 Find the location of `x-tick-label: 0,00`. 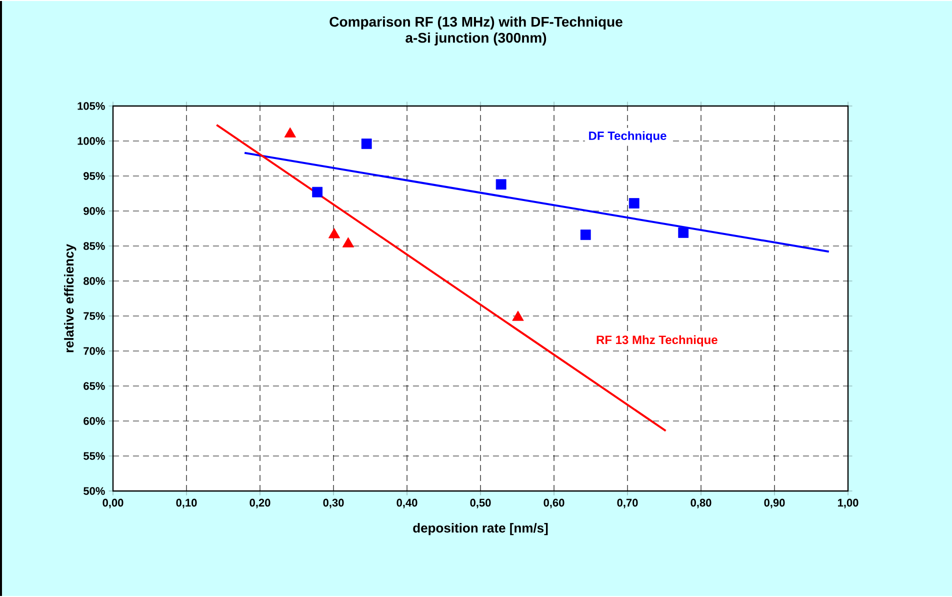

x-tick-label: 0,00 is located at coordinates (113, 503).